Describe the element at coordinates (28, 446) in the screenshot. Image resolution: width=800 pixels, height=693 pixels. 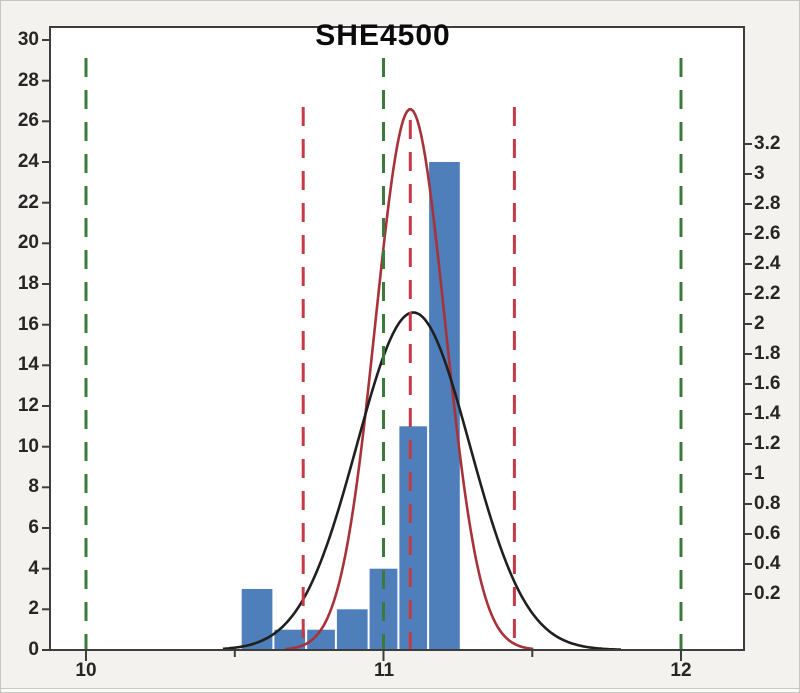
I see `left-axis-label: 10` at that location.